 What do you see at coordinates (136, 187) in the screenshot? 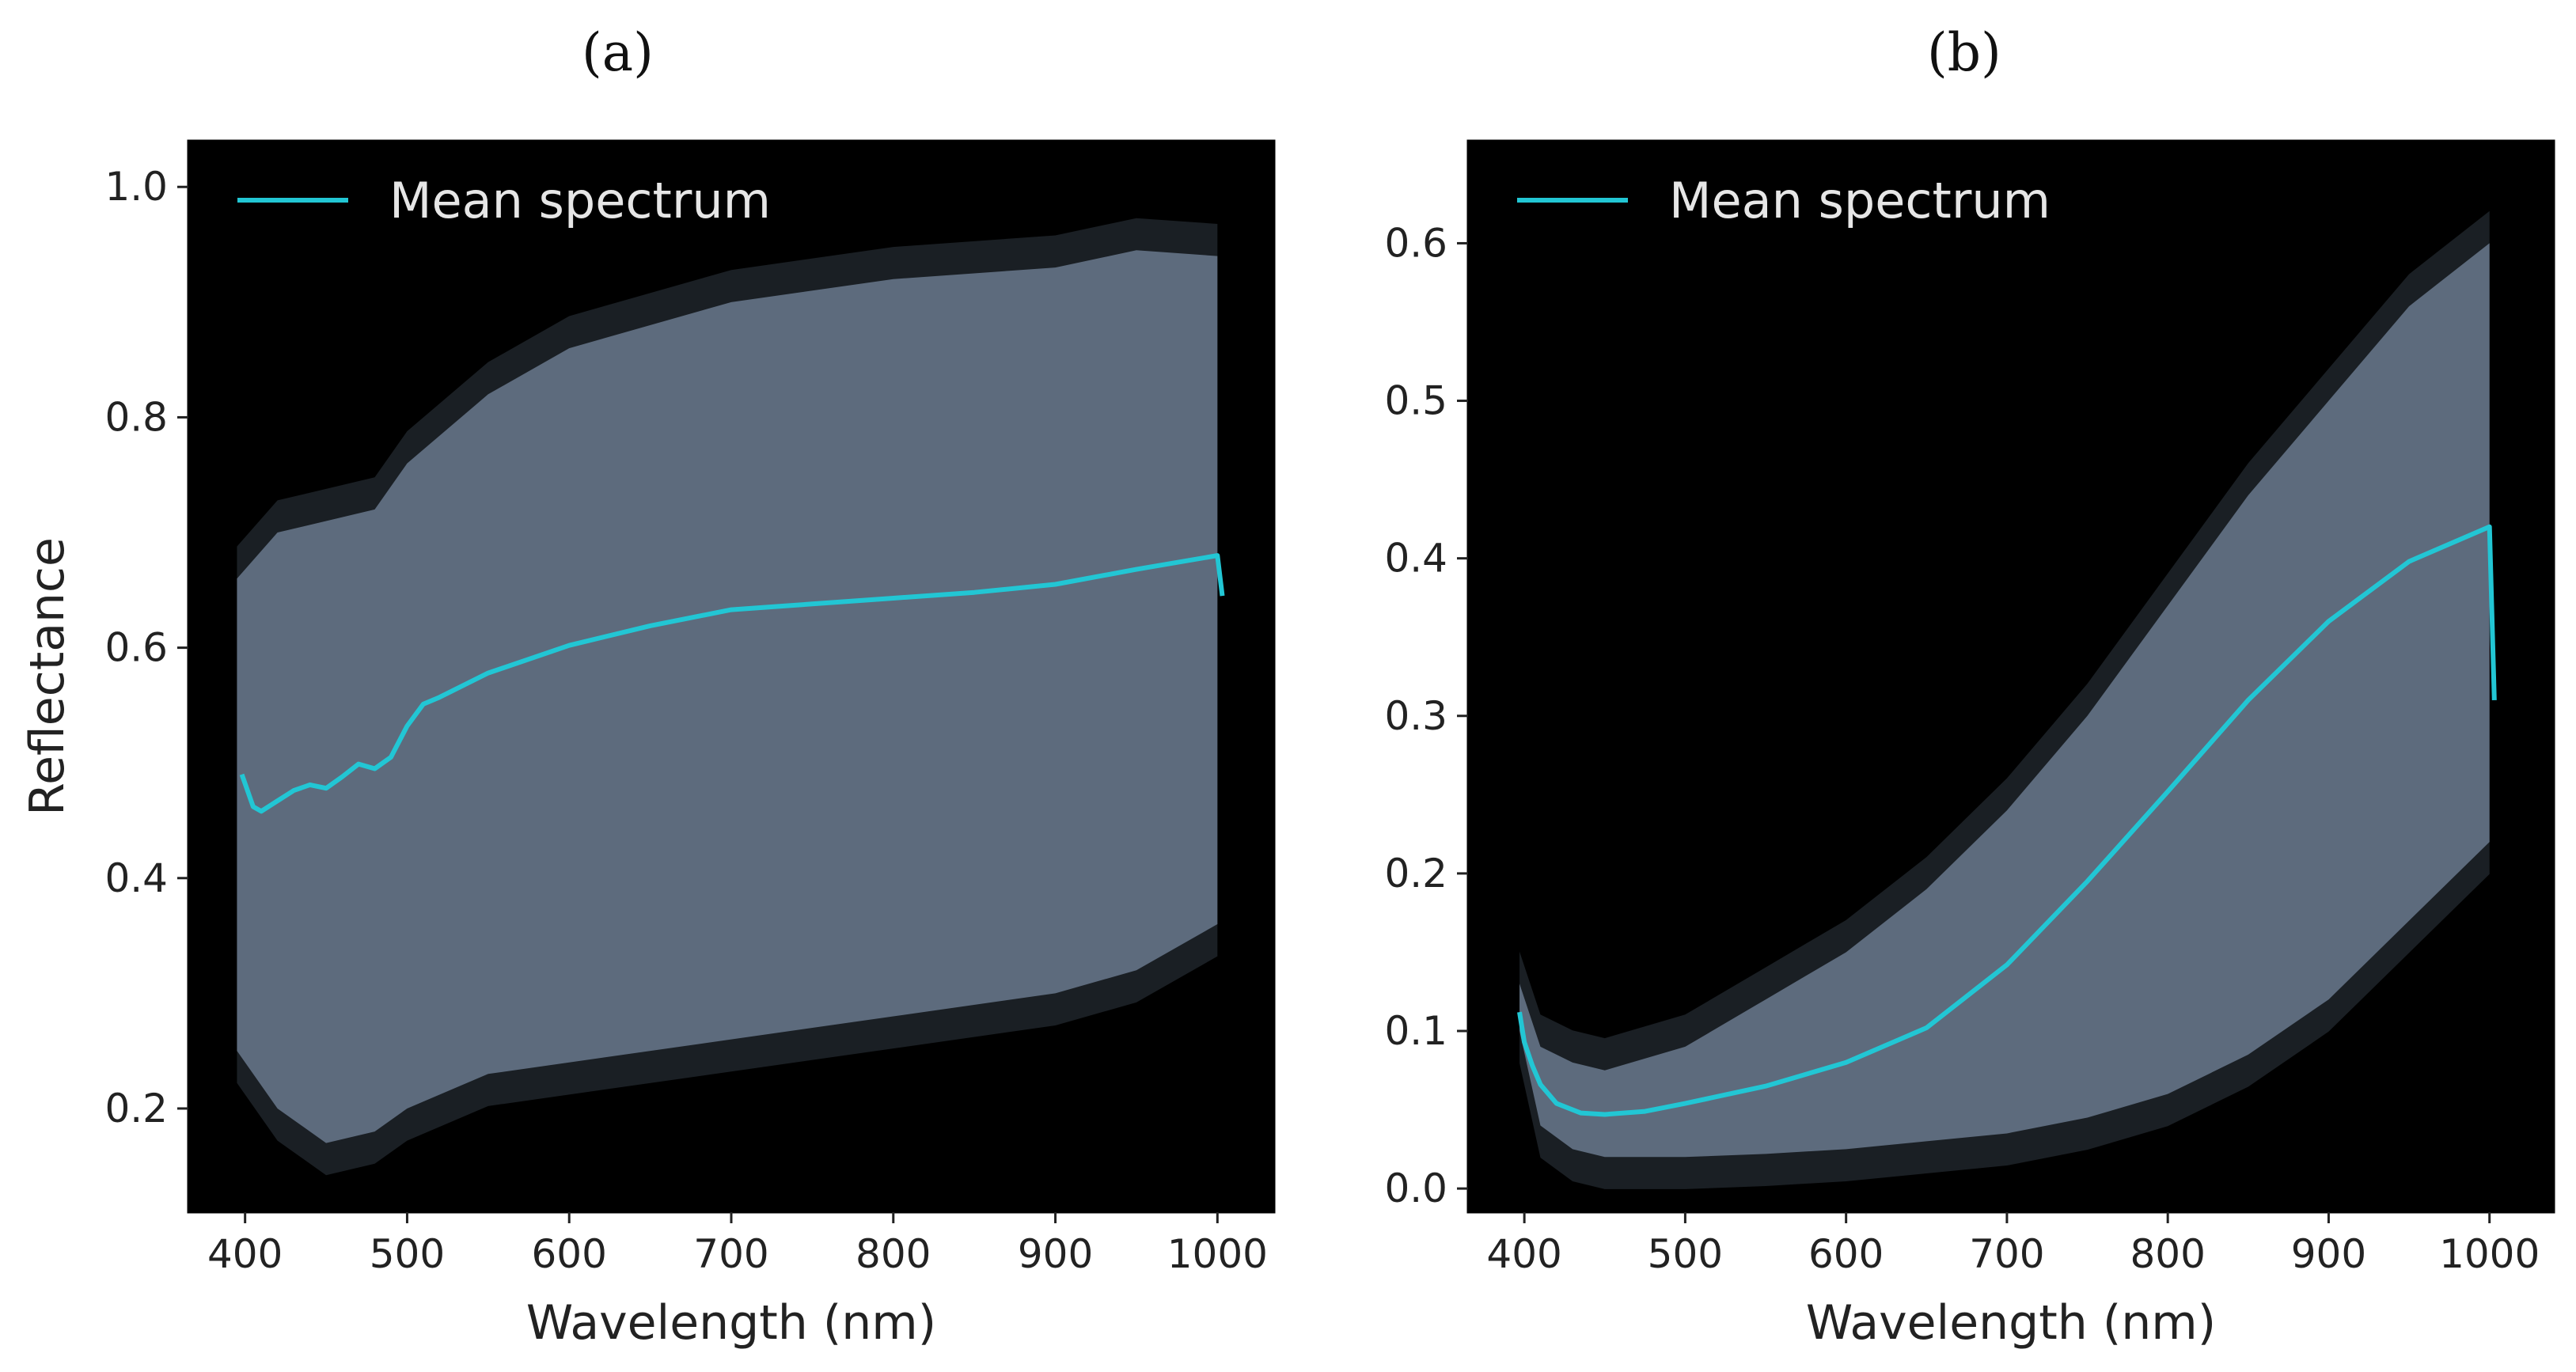
I see `y-tick-label: 1.0` at bounding box center [136, 187].